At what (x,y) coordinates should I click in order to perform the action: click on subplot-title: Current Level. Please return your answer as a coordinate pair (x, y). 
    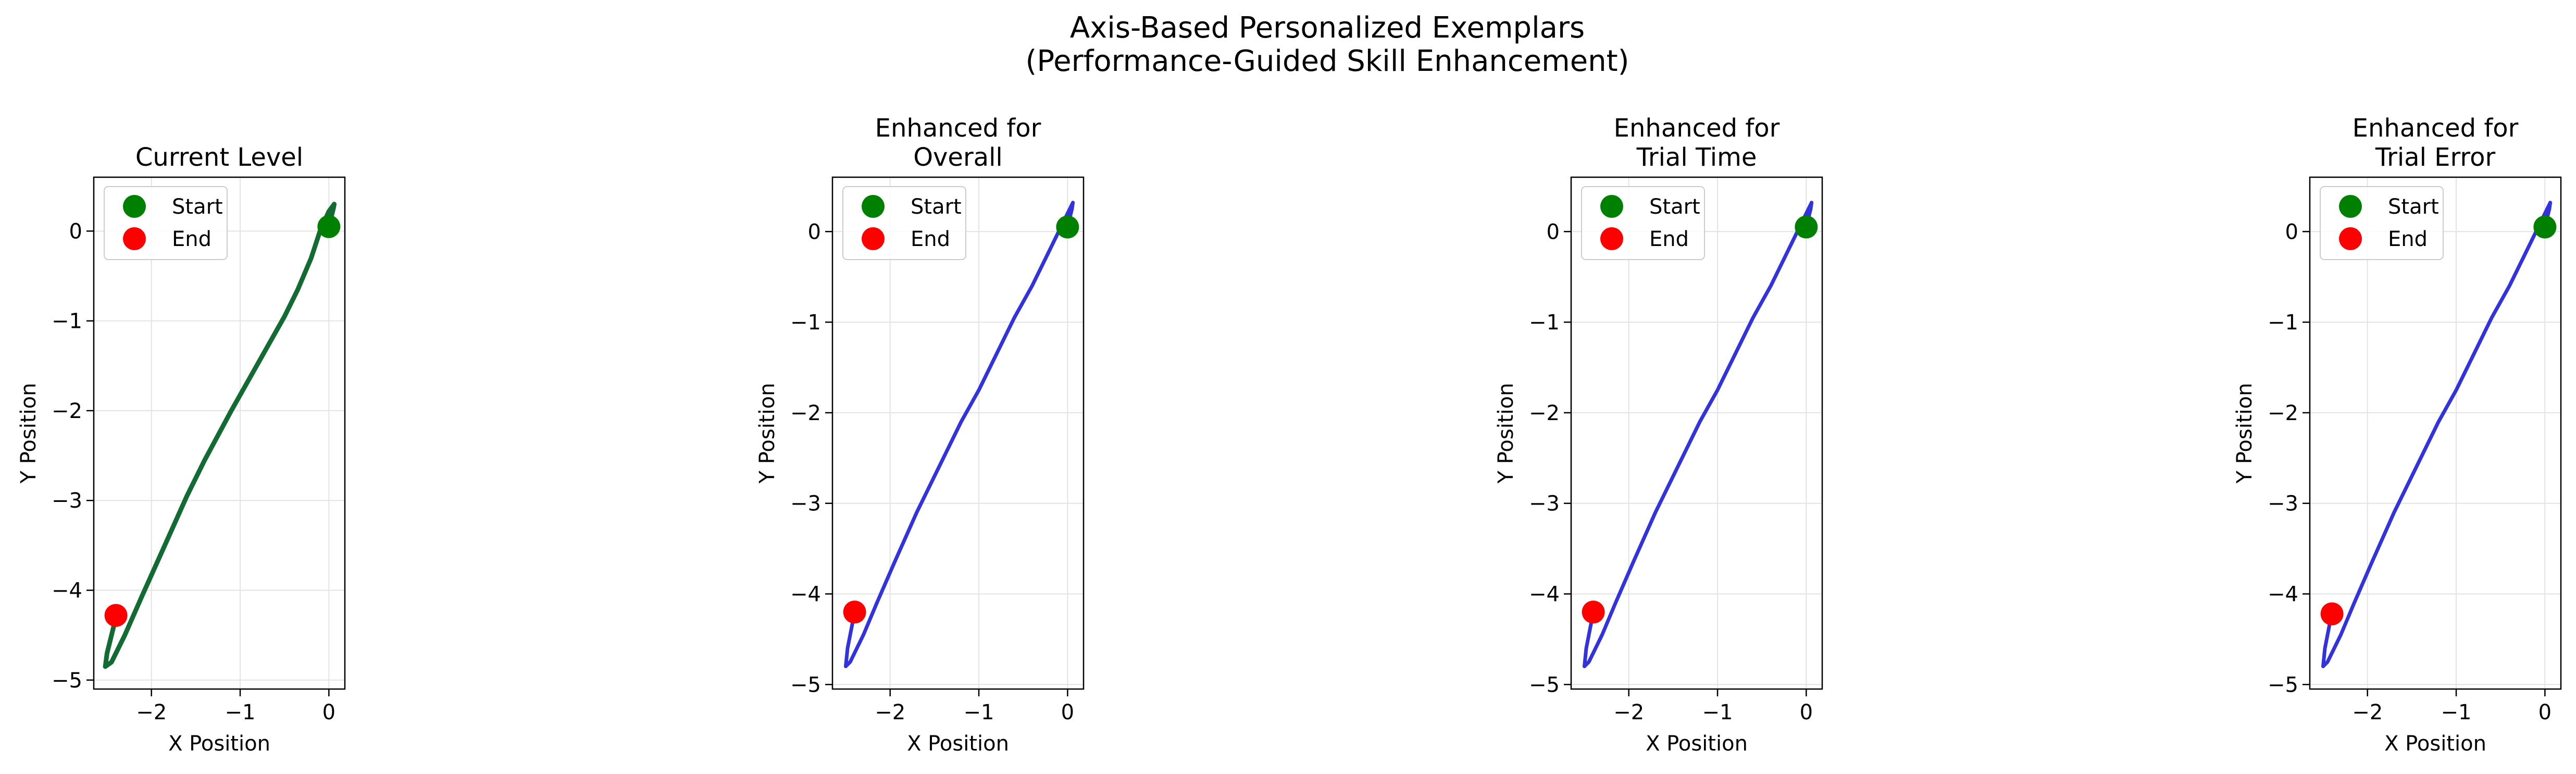
    Looking at the image, I should click on (219, 158).